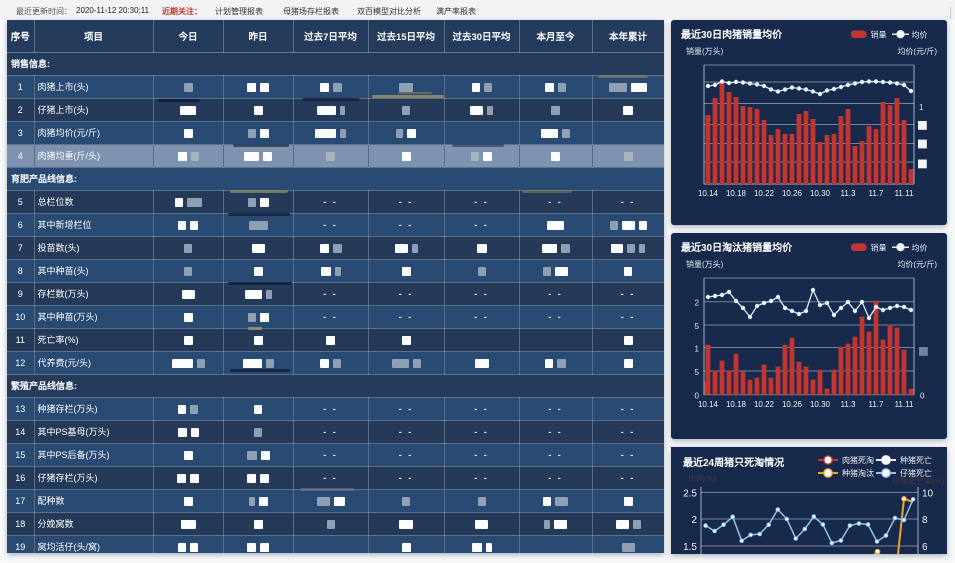  I want to click on svg-text: 8, so click(925, 520).